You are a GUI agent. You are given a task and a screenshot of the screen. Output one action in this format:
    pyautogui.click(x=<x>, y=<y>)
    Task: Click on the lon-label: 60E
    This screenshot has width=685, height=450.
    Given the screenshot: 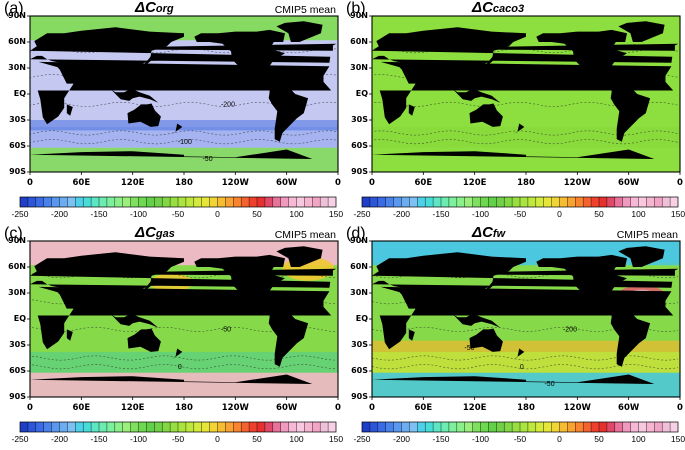 What is the action you would take?
    pyautogui.click(x=81, y=408)
    